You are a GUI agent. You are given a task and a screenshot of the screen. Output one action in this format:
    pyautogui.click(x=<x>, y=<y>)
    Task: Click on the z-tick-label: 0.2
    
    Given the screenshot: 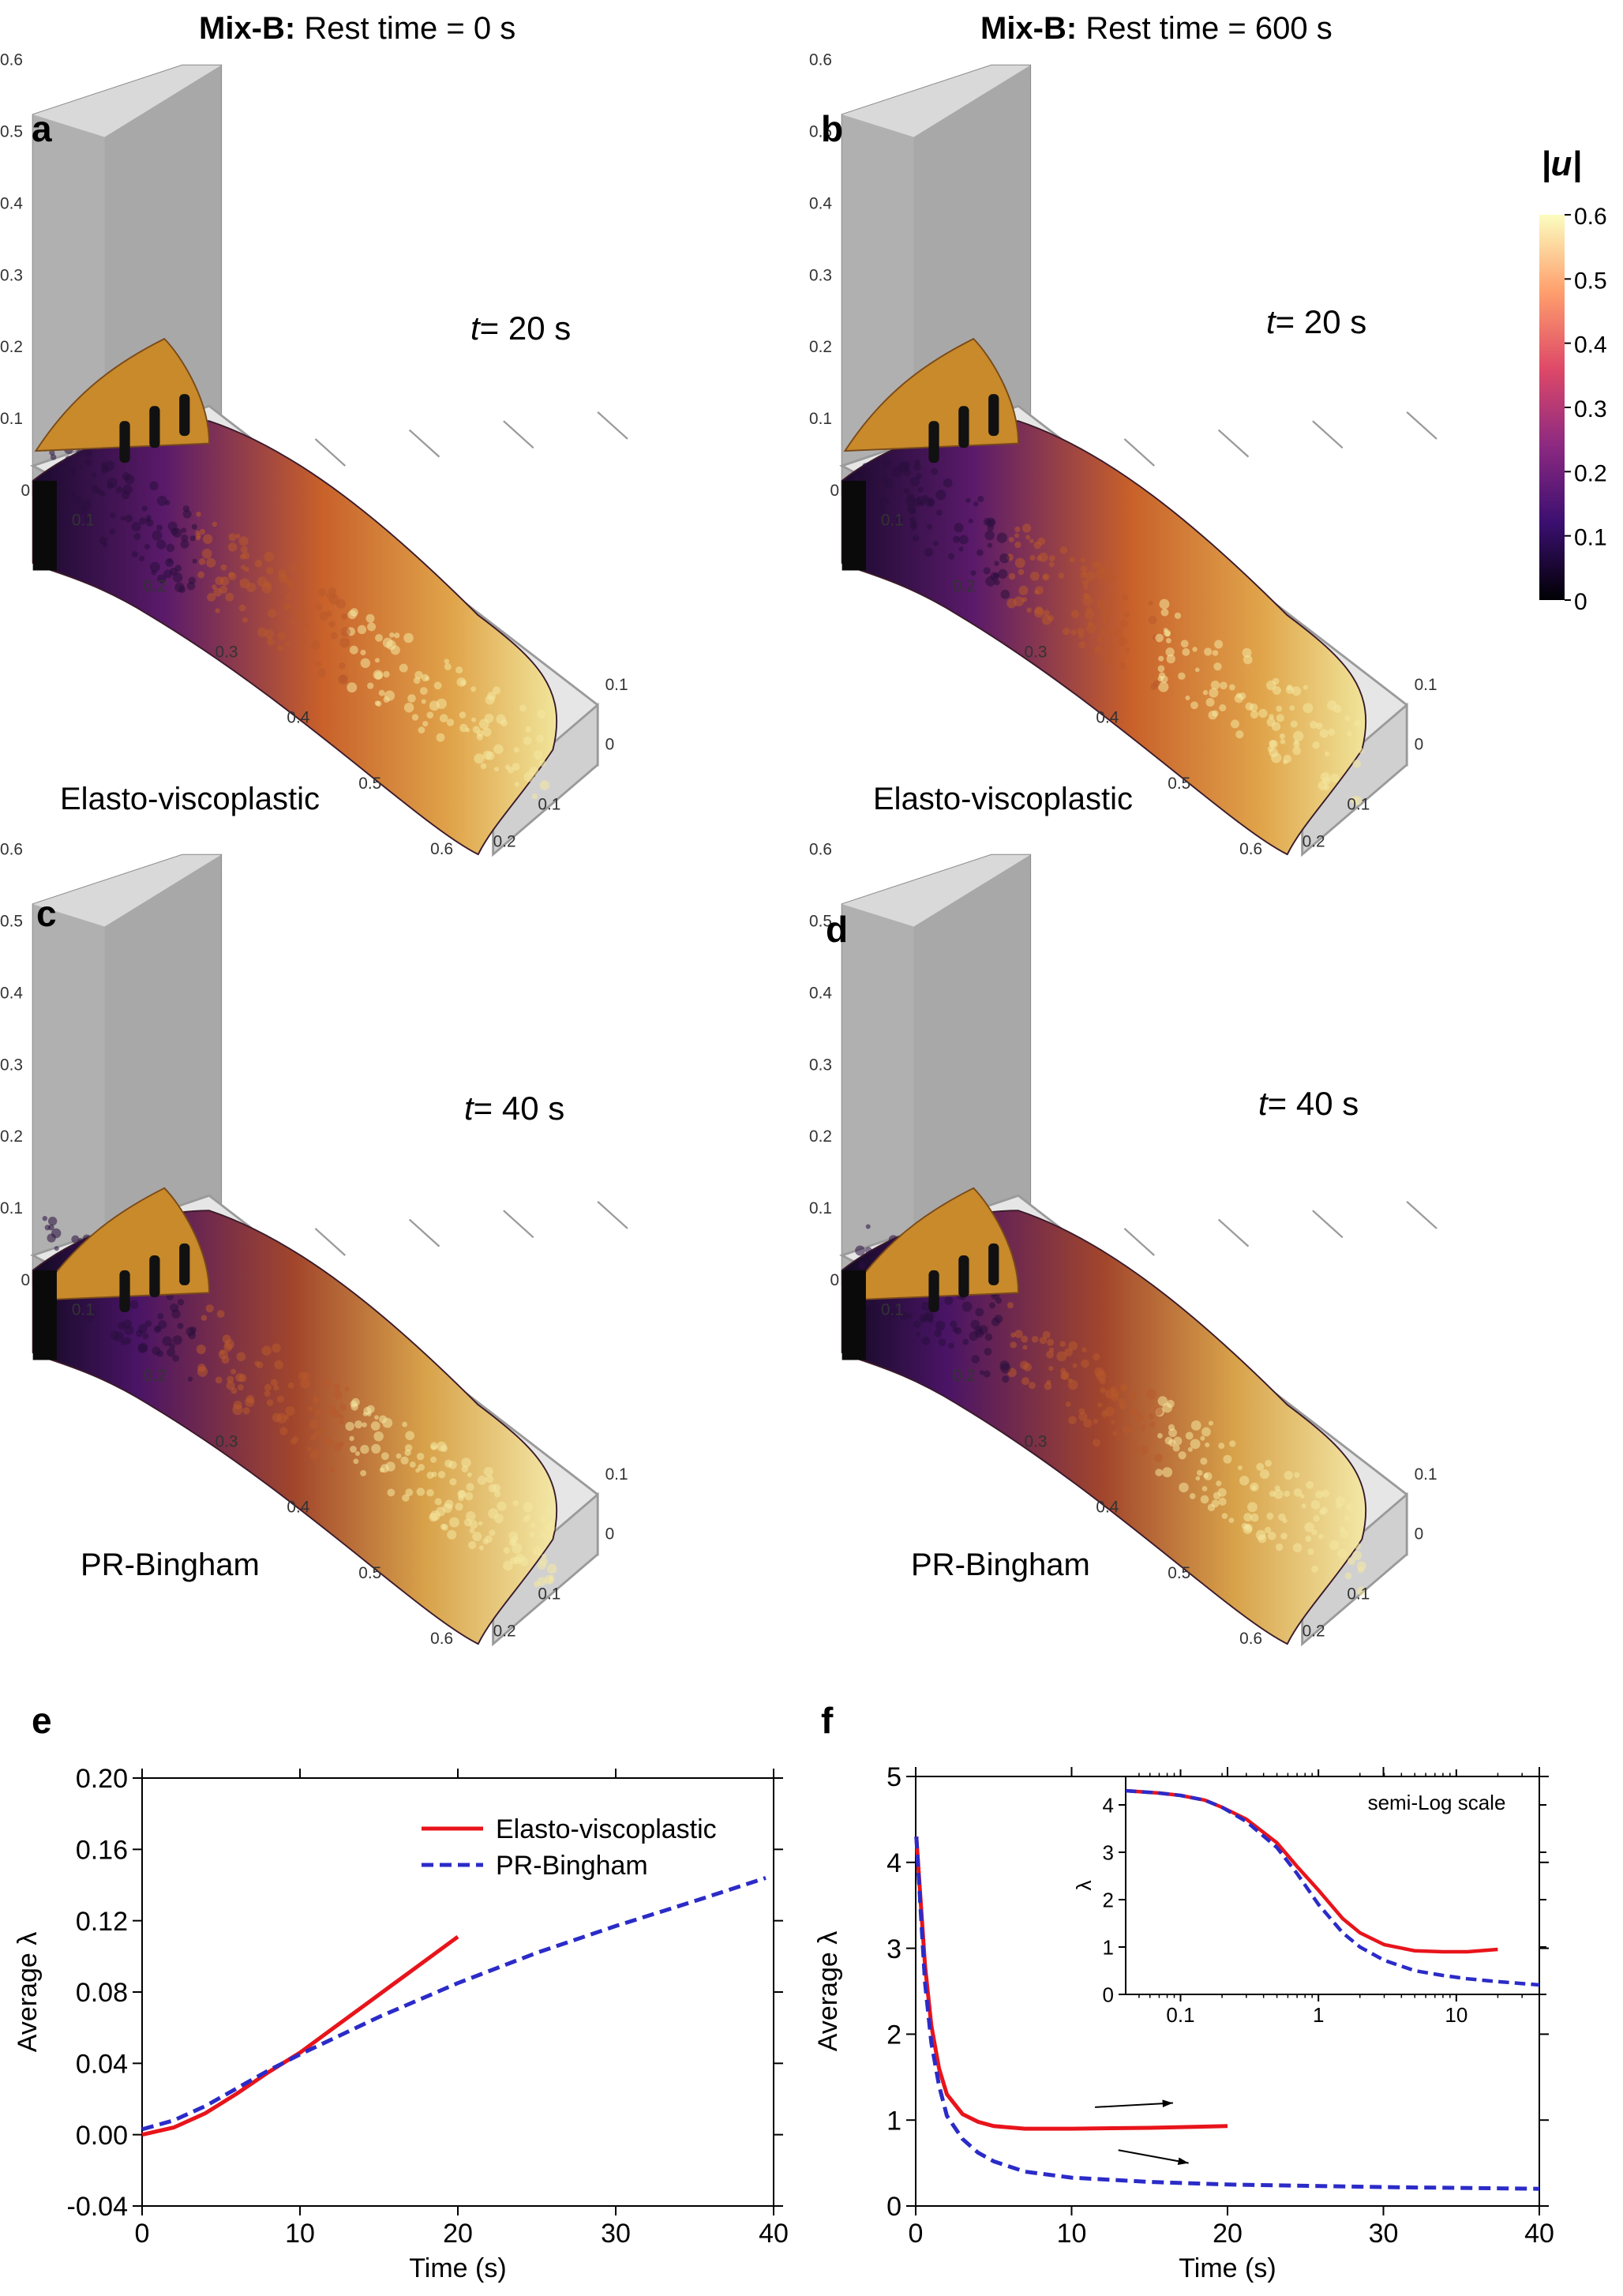 What is the action you would take?
    pyautogui.click(x=11, y=1136)
    